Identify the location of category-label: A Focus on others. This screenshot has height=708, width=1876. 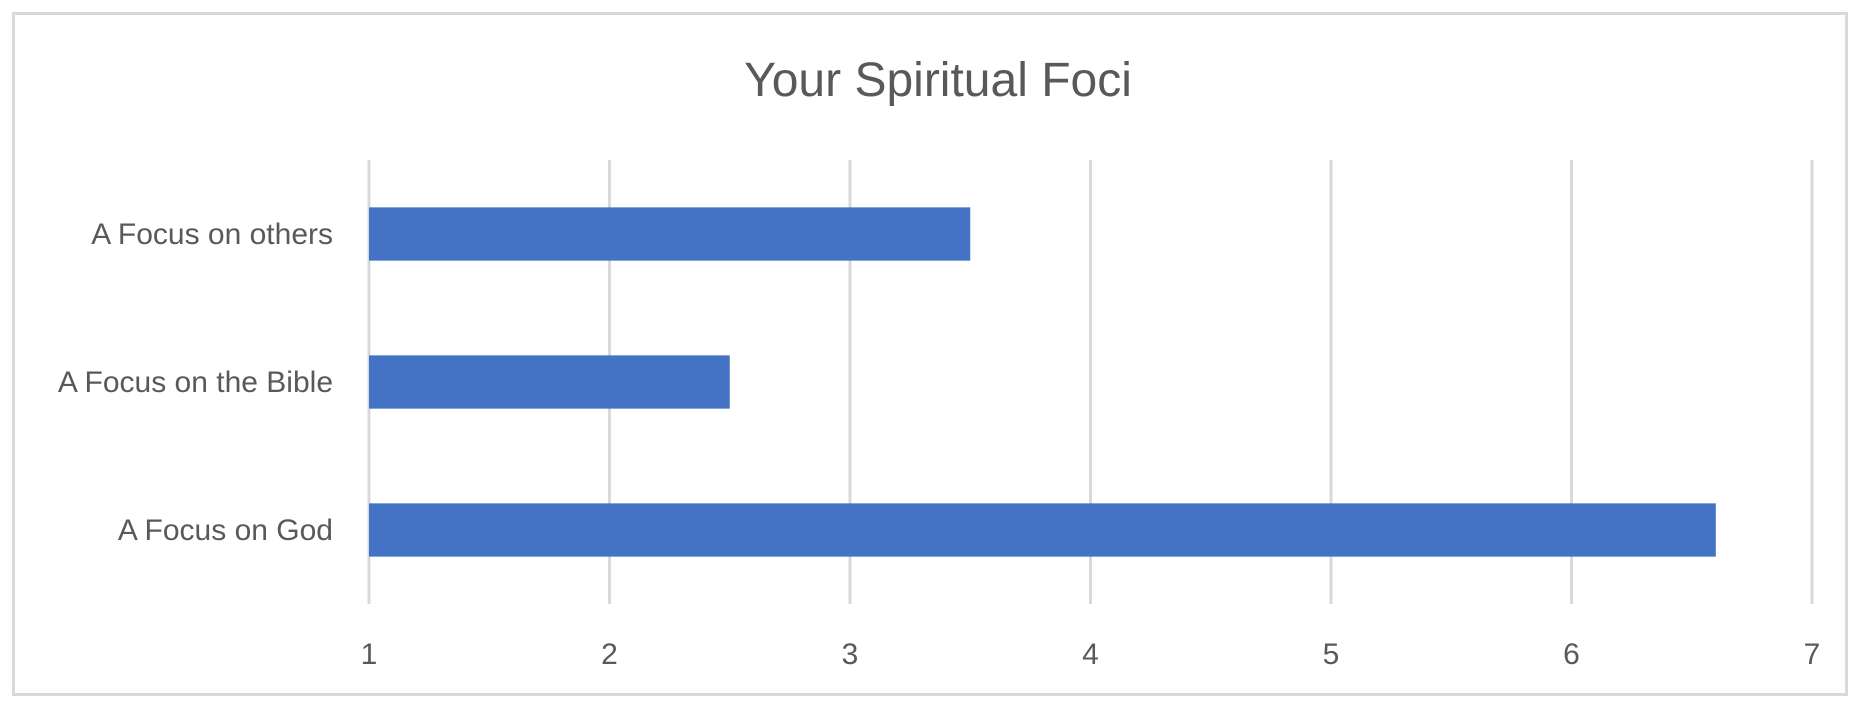
(212, 234).